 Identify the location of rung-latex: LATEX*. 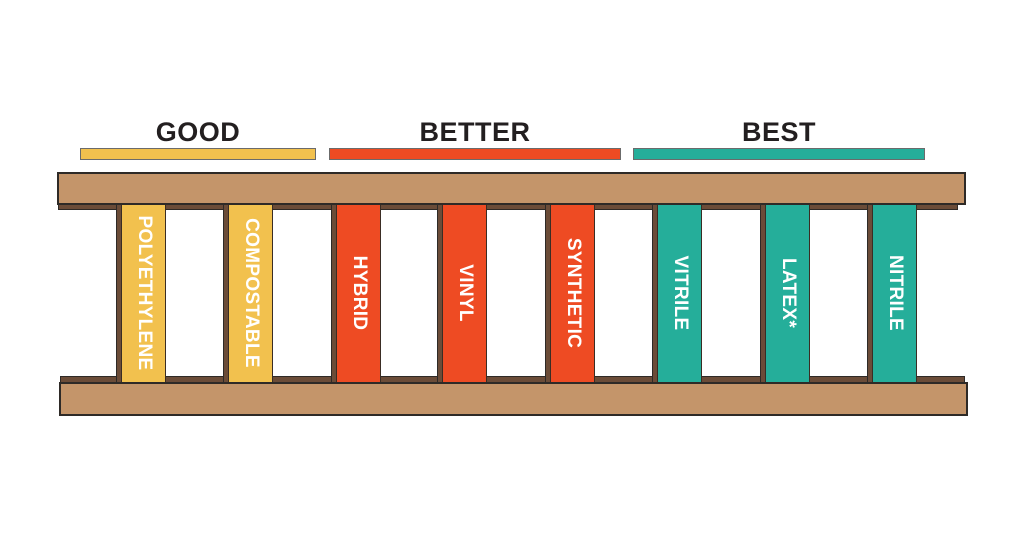
(787, 293).